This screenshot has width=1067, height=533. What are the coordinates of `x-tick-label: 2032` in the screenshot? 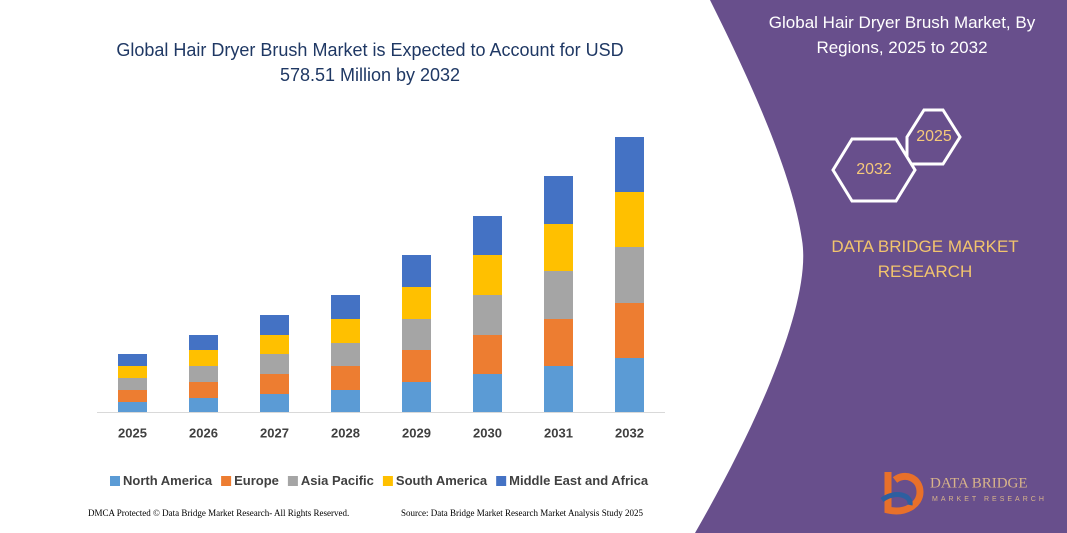 It's located at (629, 432).